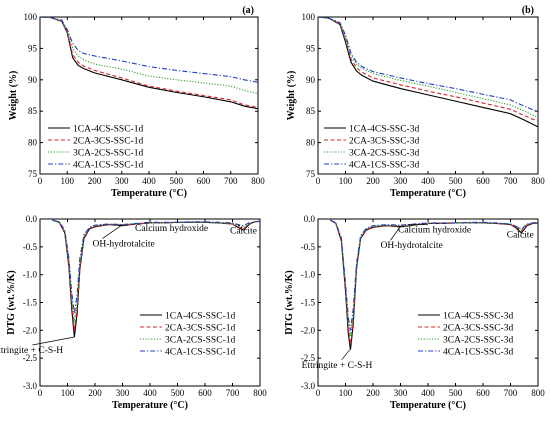 Image resolution: width=550 pixels, height=424 pixels. What do you see at coordinates (33, 80) in the screenshot?
I see `y-tick-label: 90` at bounding box center [33, 80].